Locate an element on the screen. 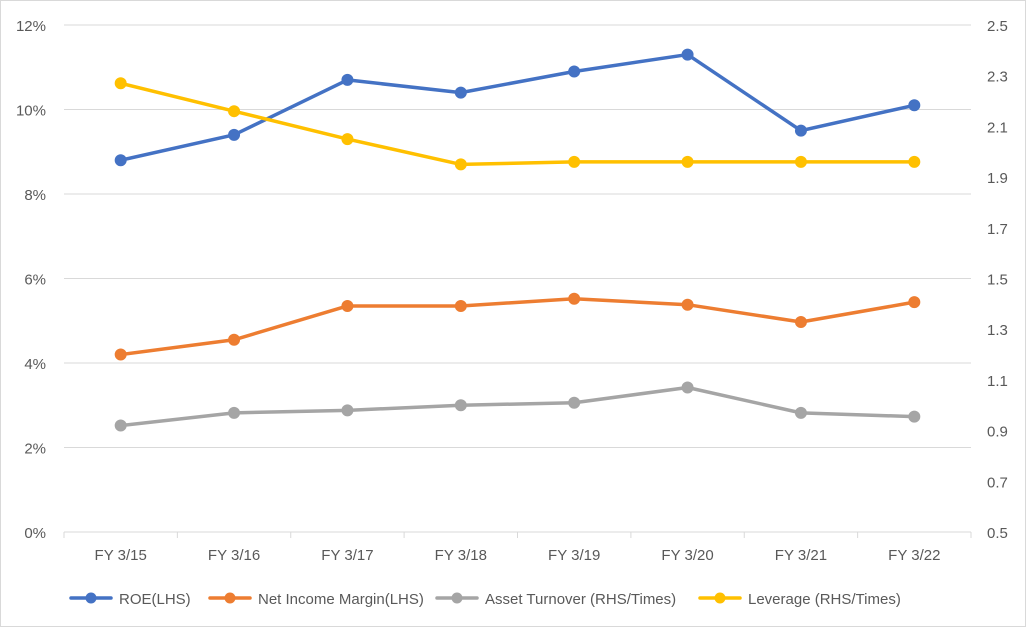 The height and width of the screenshot is (631, 1026). y-right-tick-label: 1.3 is located at coordinates (997, 330).